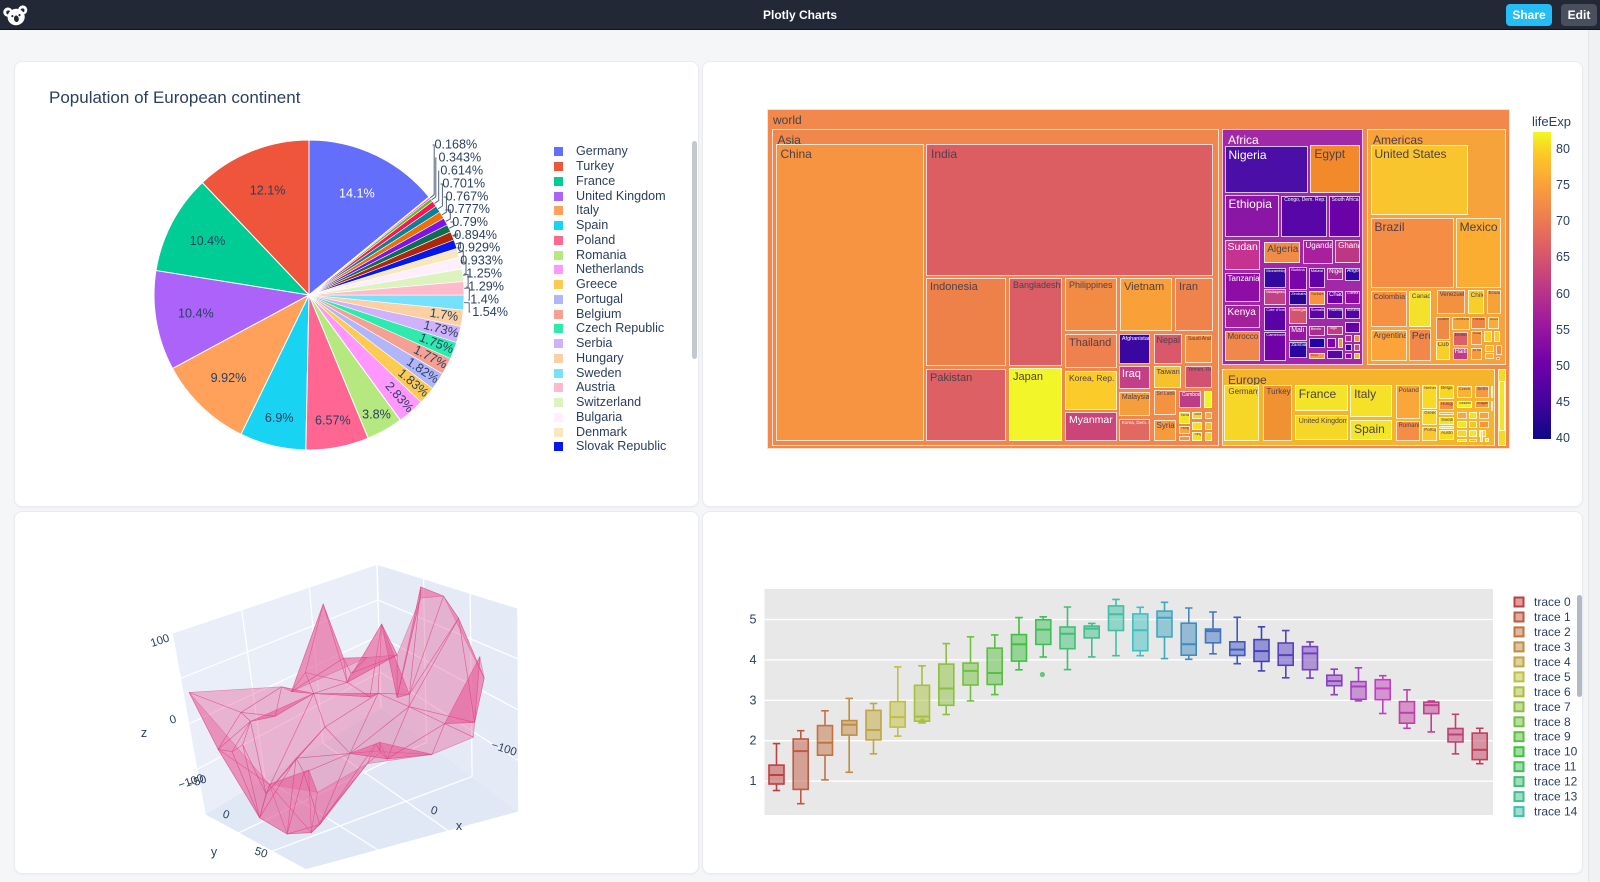  Describe the element at coordinates (753, 700) in the screenshot. I see `svg-text: 3` at that location.